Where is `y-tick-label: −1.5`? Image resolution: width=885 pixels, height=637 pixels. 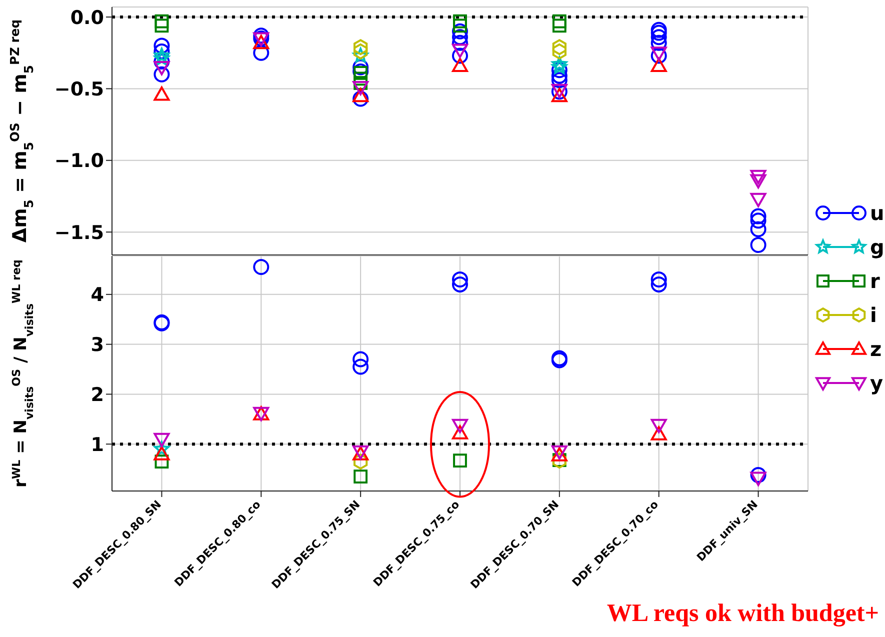
y-tick-label: −1.5 is located at coordinates (79, 233).